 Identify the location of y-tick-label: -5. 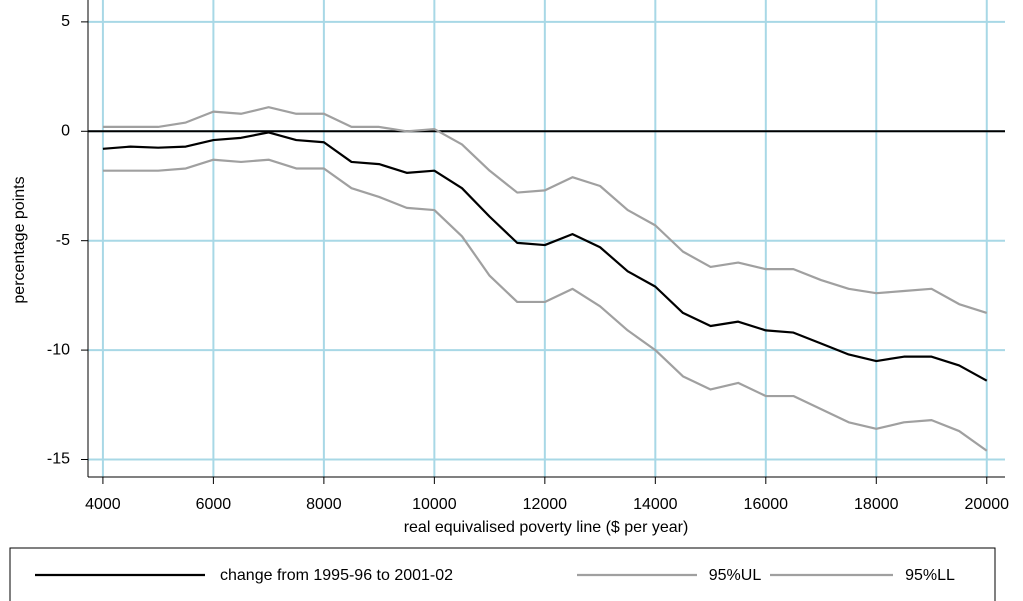
(63, 240).